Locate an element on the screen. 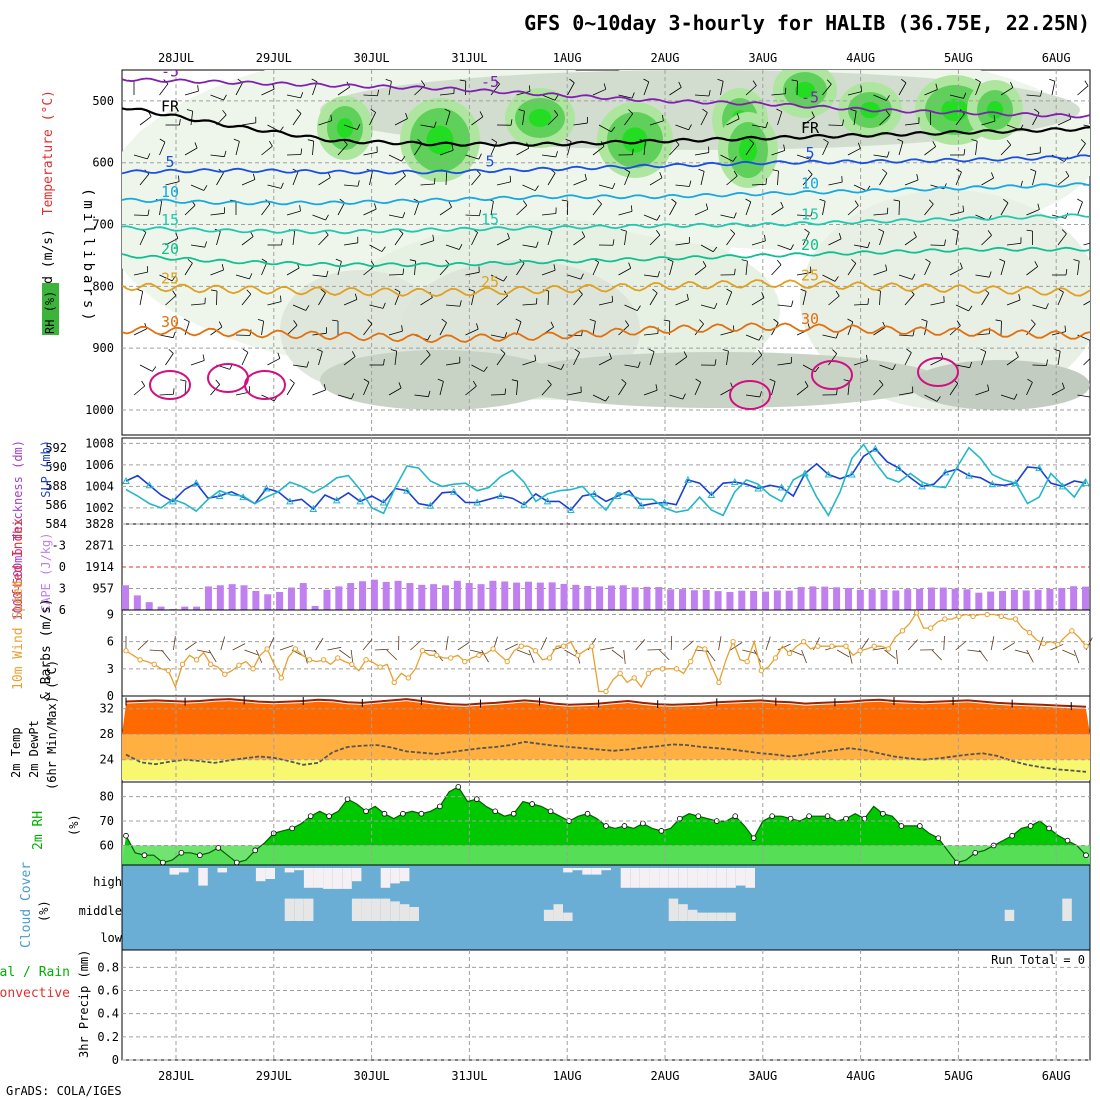  precip-tick: 0.2 is located at coordinates (108, 1037).